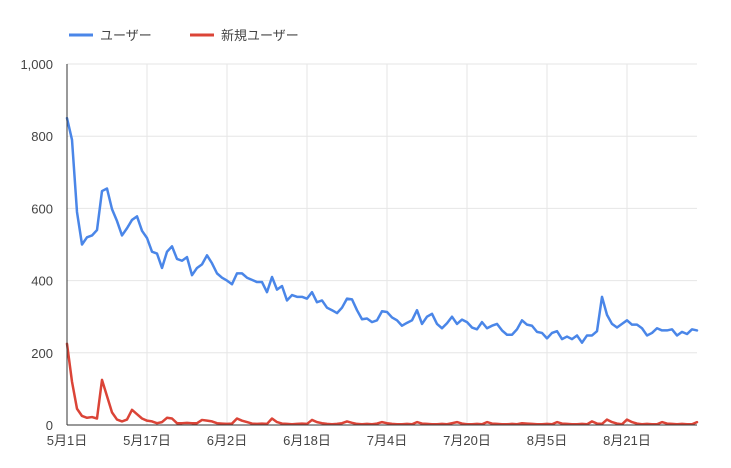 Image resolution: width=731 pixels, height=468 pixels. Describe the element at coordinates (307, 440) in the screenshot. I see `x-tick-label: 6月18日` at that location.